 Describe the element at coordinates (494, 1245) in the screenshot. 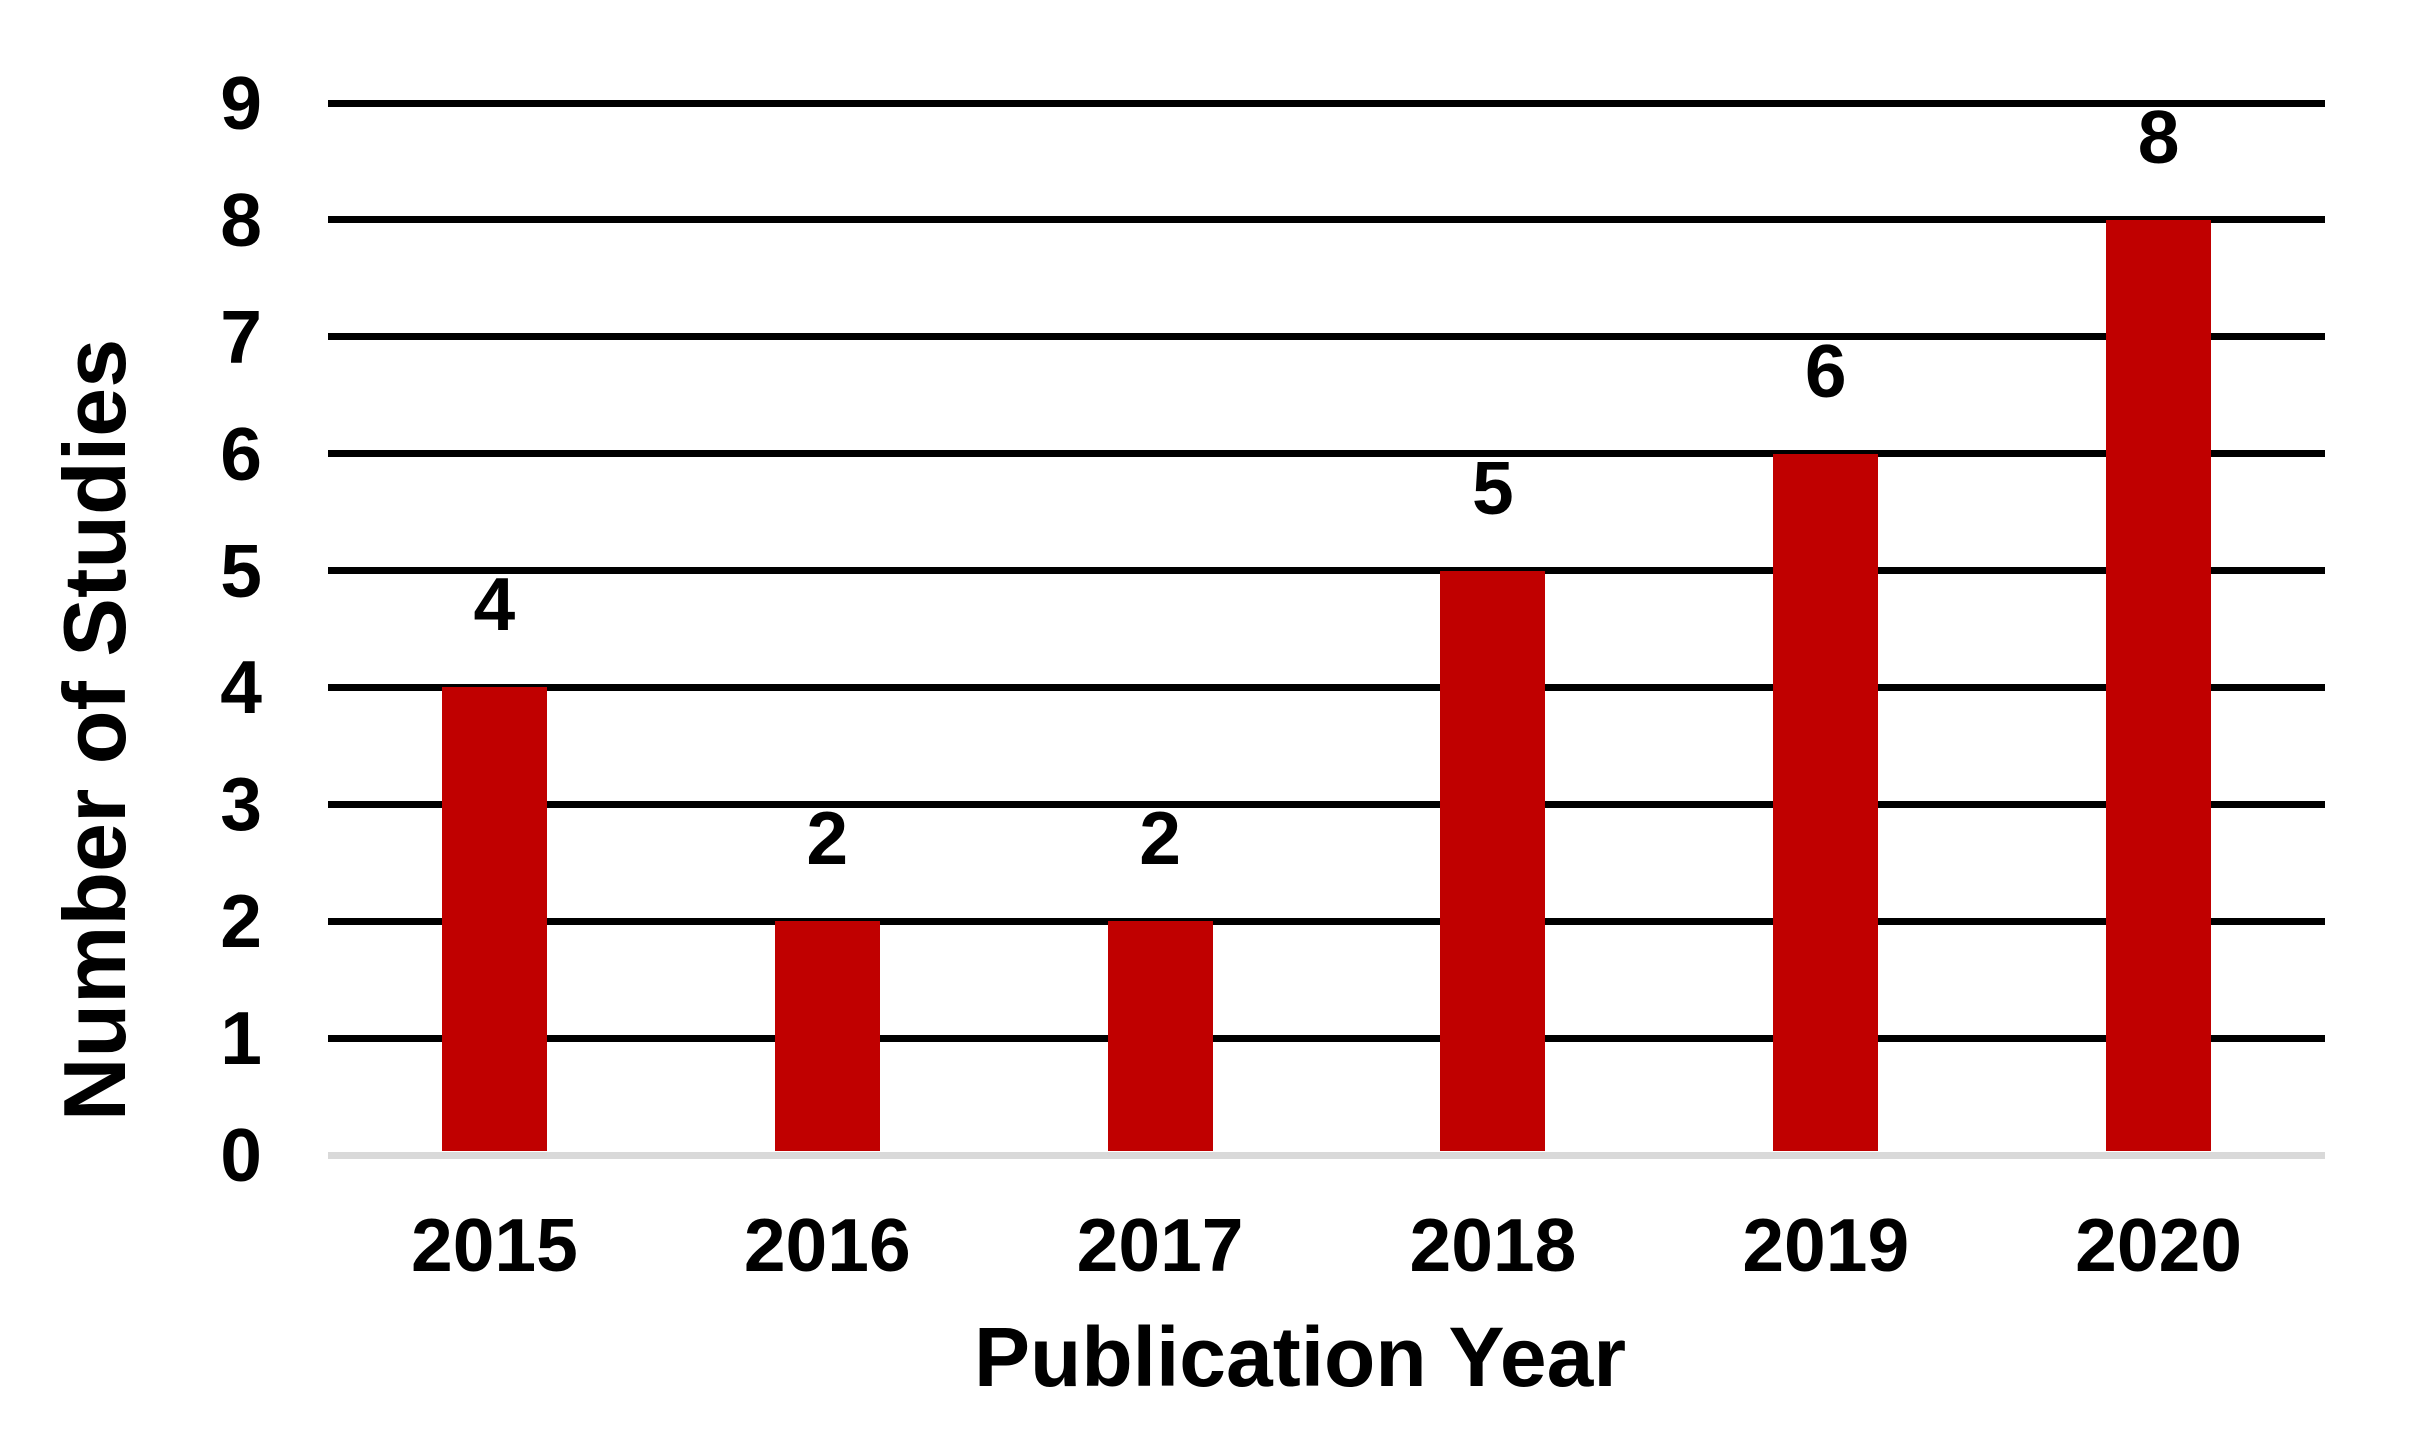

I see `x-tick-label-2015: 2015` at that location.